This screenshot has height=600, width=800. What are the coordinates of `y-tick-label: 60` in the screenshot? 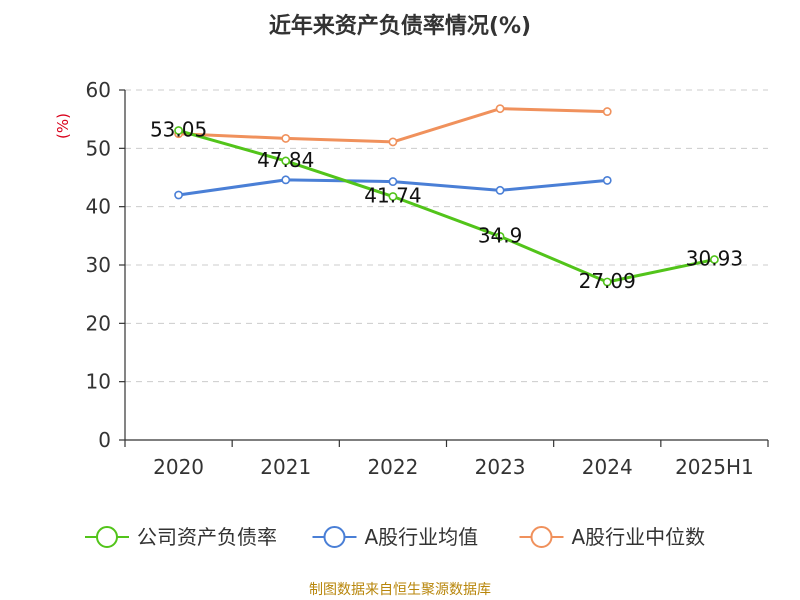 It's located at (98, 90).